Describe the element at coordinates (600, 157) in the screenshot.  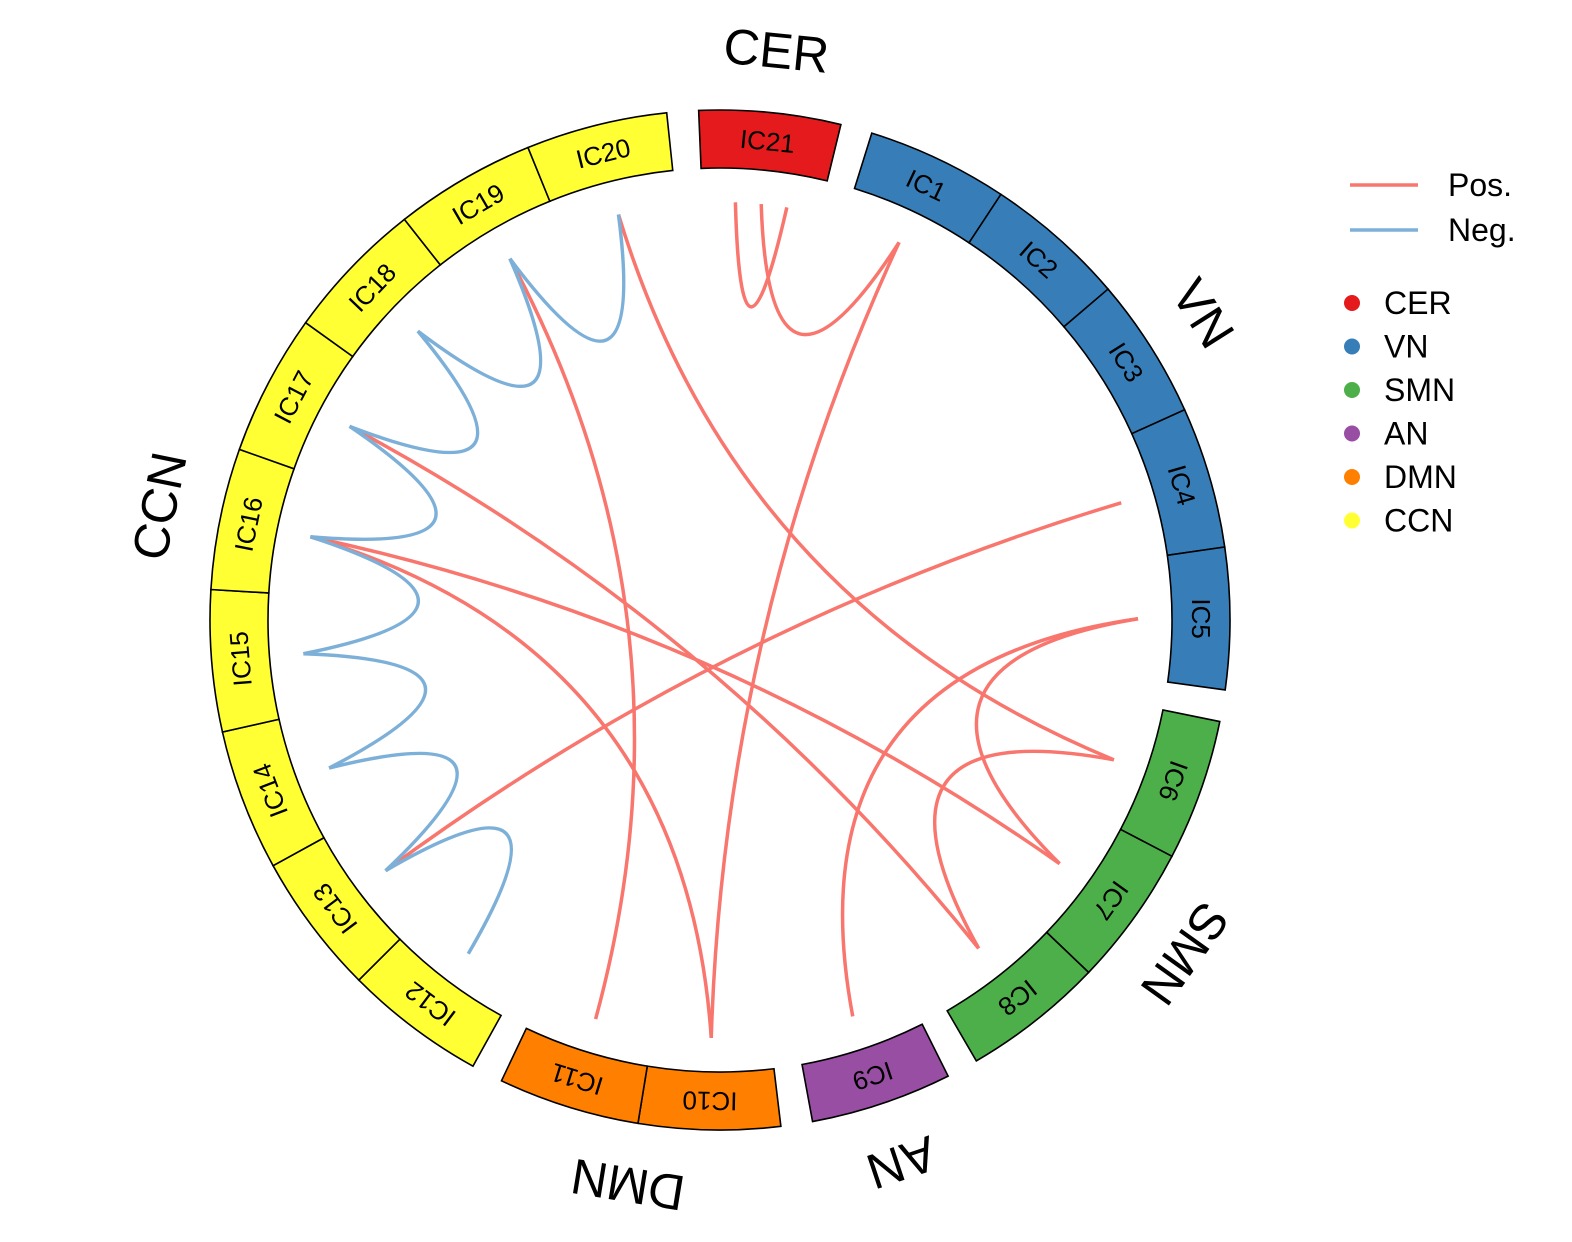
I see `segment-ic20` at that location.